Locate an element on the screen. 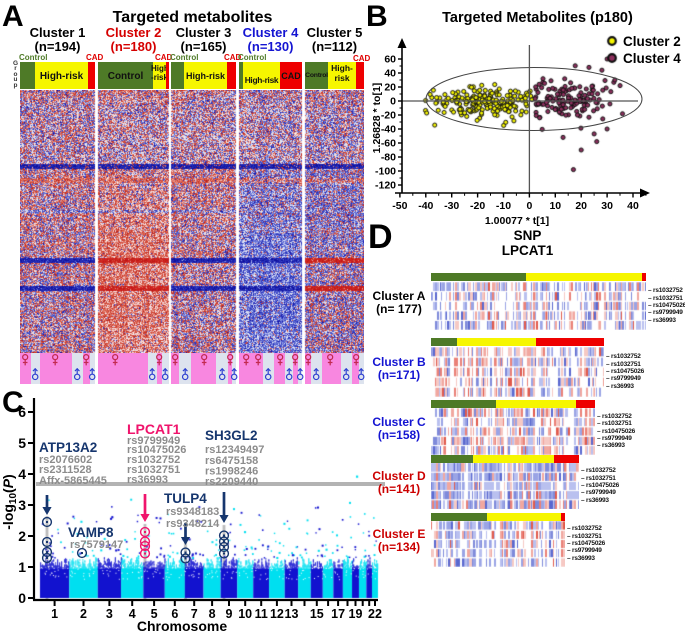 The width and height of the screenshot is (685, 634). svg-text: -50 is located at coordinates (399, 206).